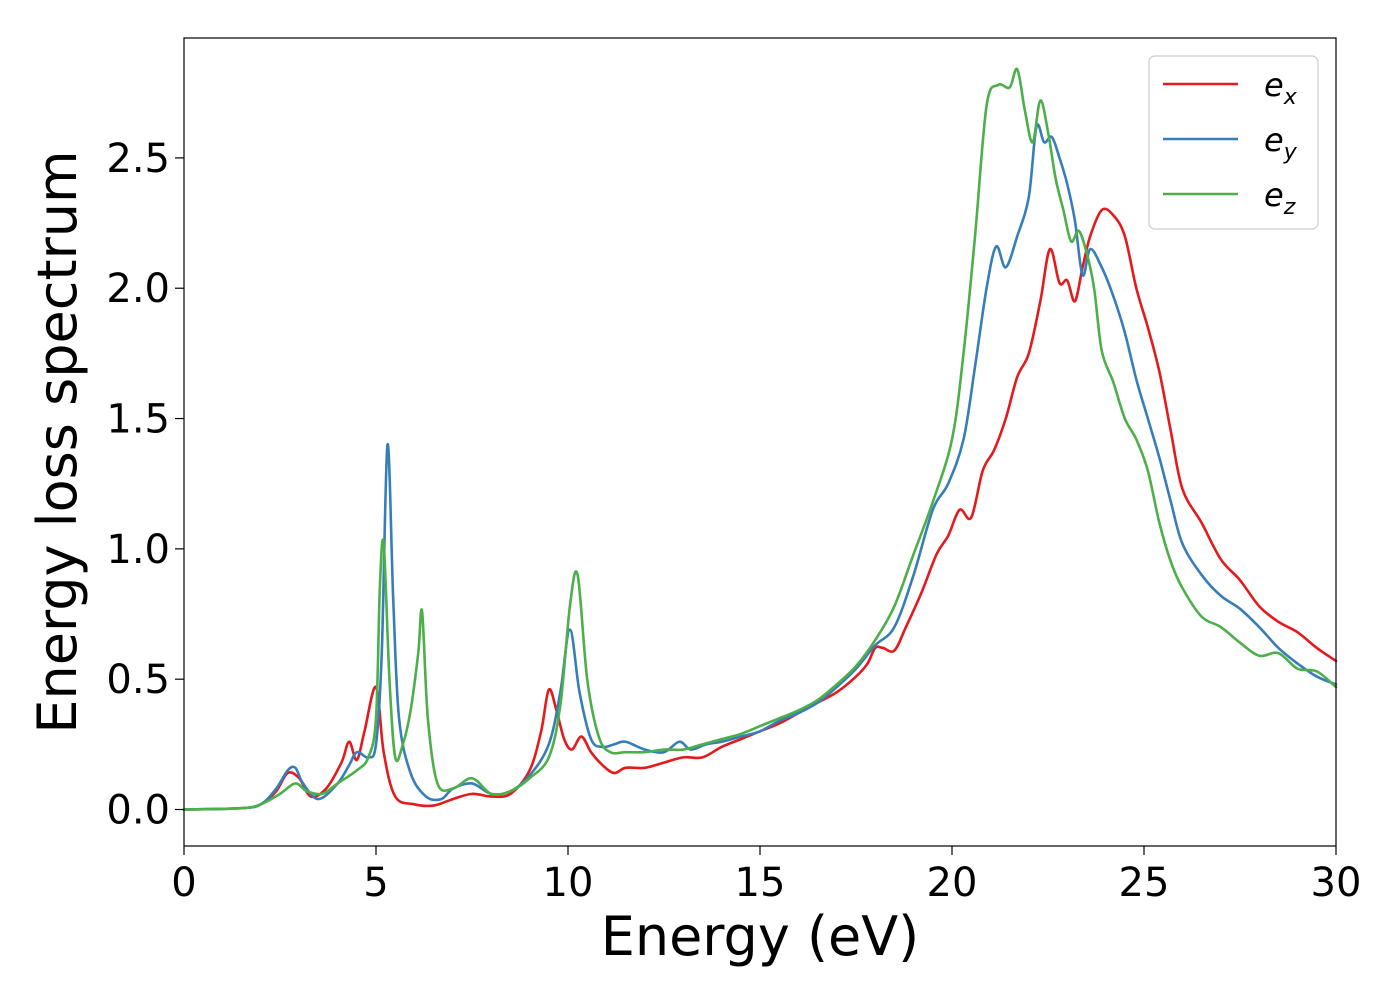  What do you see at coordinates (1144, 883) in the screenshot?
I see `x-tick-label: 25` at bounding box center [1144, 883].